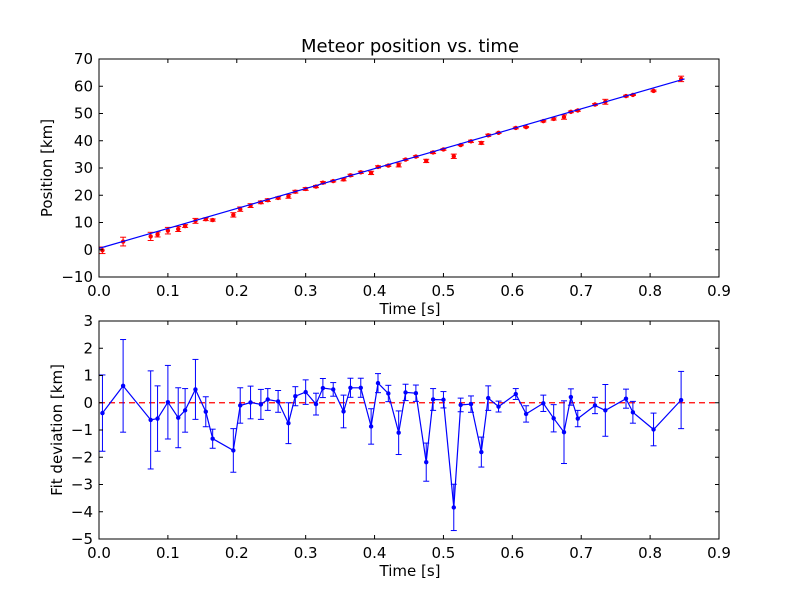 The width and height of the screenshot is (800, 600). What do you see at coordinates (306, 553) in the screenshot?
I see `deviation-x-tick-label: 0.3` at bounding box center [306, 553].